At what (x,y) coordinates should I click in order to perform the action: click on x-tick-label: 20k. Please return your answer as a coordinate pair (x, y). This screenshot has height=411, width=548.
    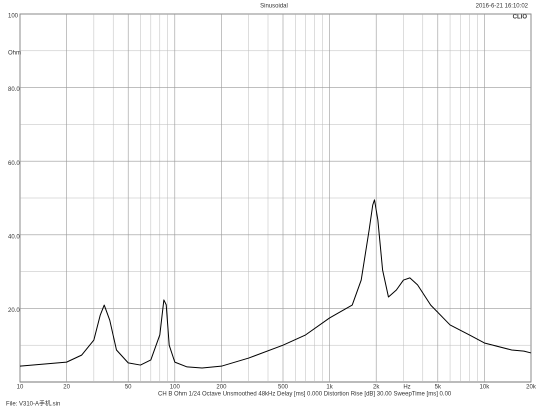
    Looking at the image, I should click on (531, 388).